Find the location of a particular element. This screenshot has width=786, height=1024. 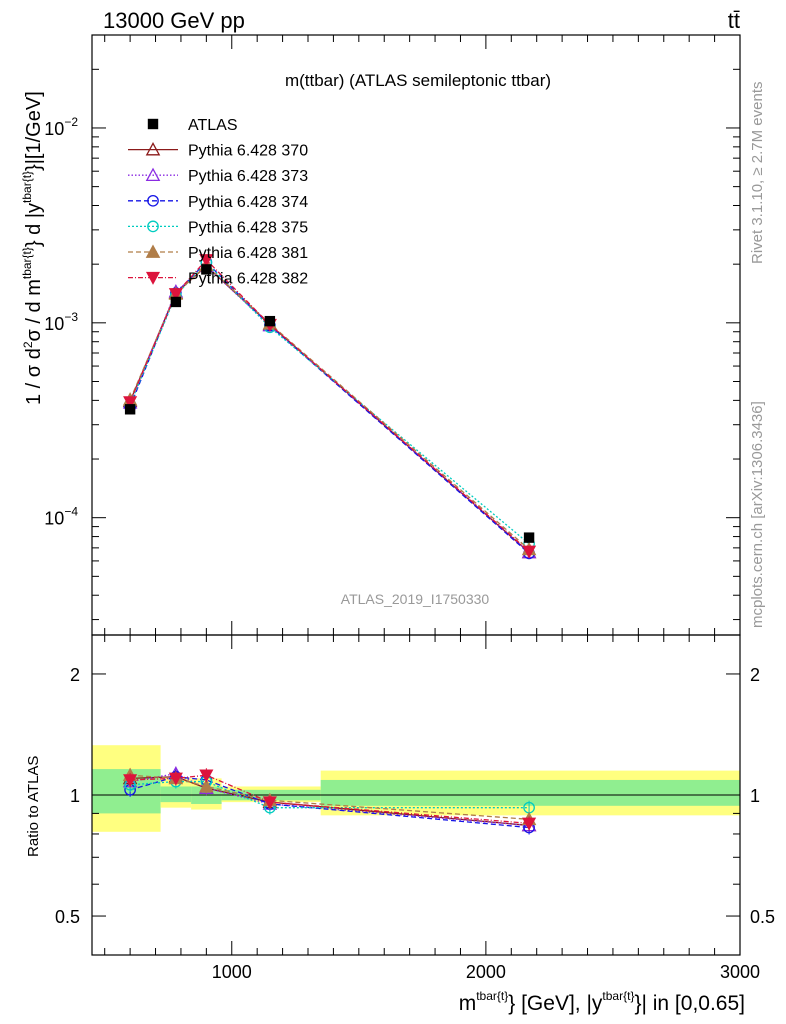

x-axis-label: mtbar{t}} [GeV], |ytbar{t}}| in [0,0.65] is located at coordinates (602, 1002).